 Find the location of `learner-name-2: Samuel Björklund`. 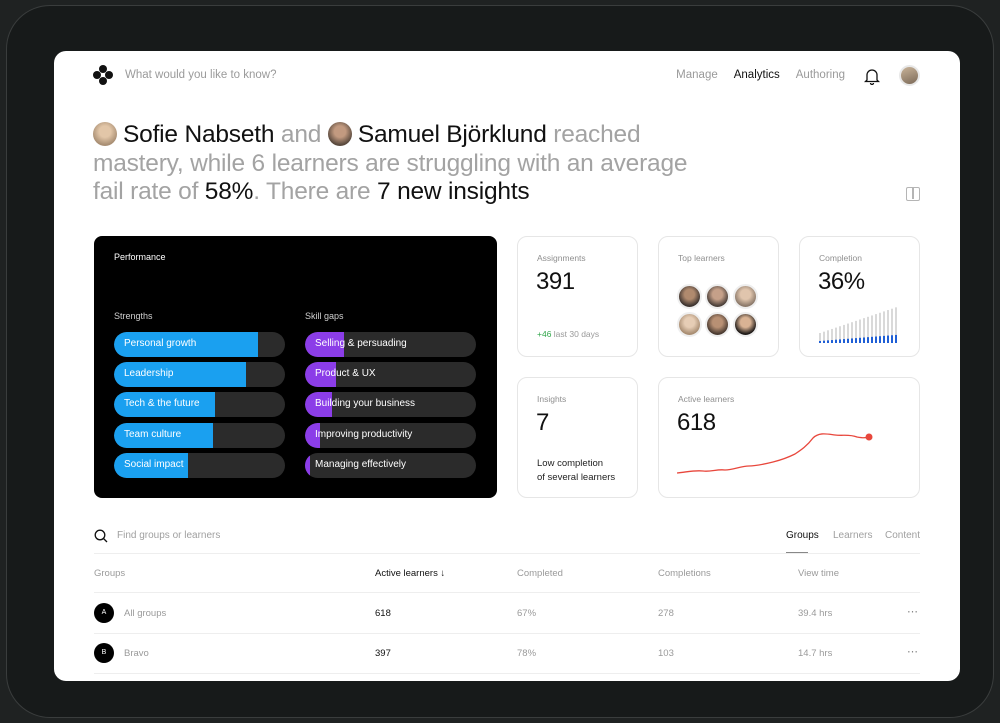

learner-name-2: Samuel Björklund is located at coordinates (452, 134).